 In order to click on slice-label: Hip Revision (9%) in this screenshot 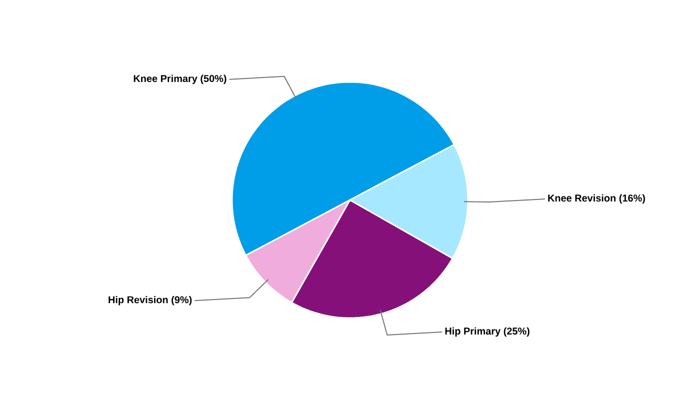, I will do `click(150, 301)`.